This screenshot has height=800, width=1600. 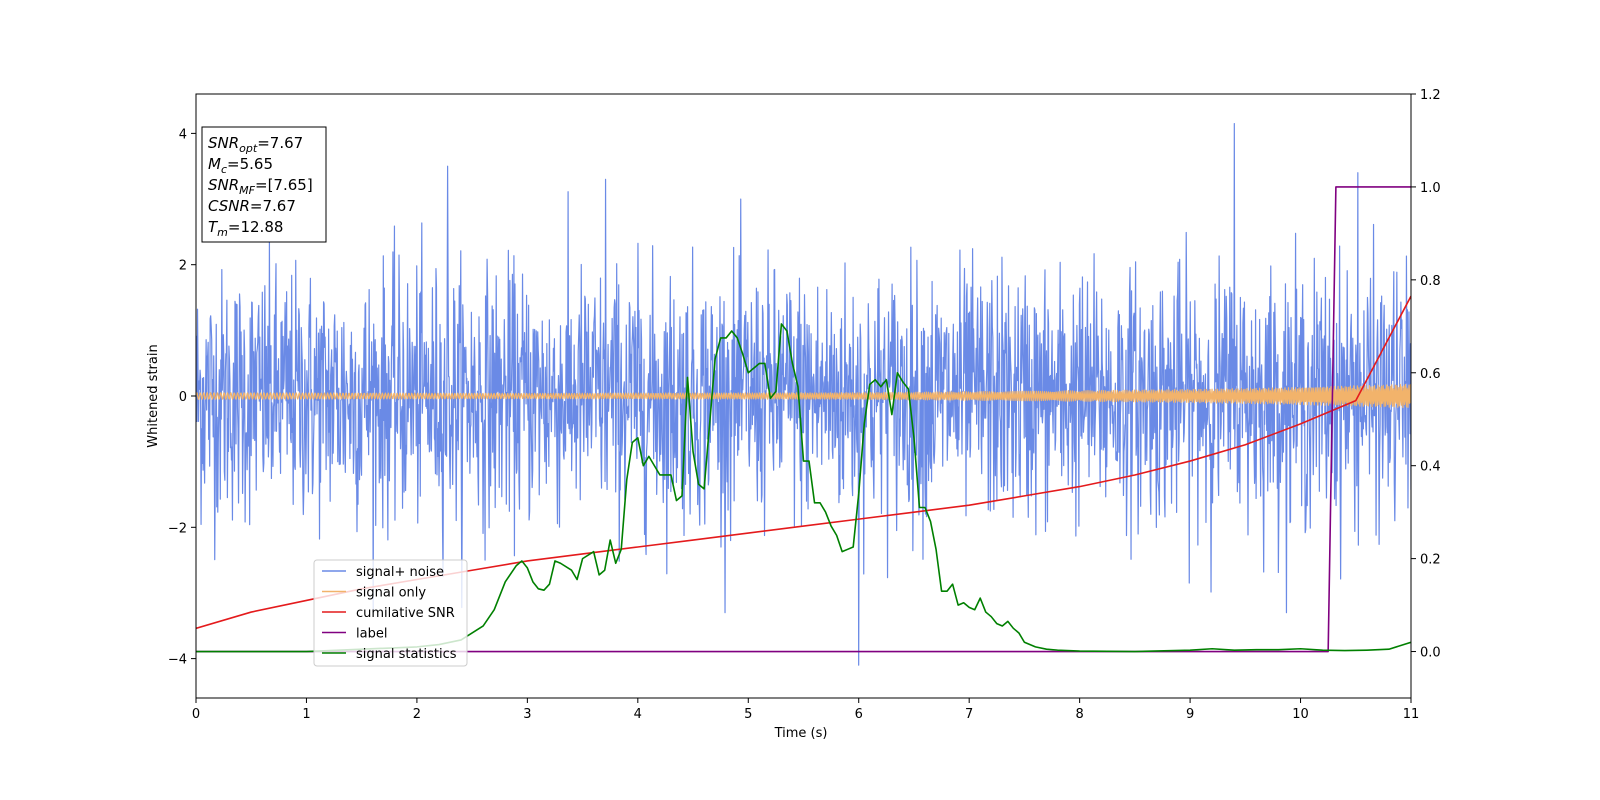 I want to click on y2-tick-label: 0.4, so click(x=1430, y=467).